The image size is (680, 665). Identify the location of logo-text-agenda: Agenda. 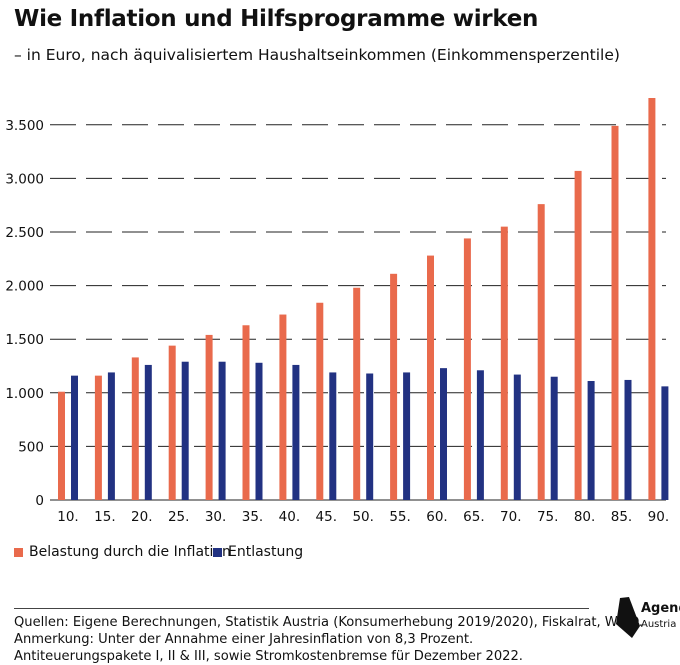
(660, 608).